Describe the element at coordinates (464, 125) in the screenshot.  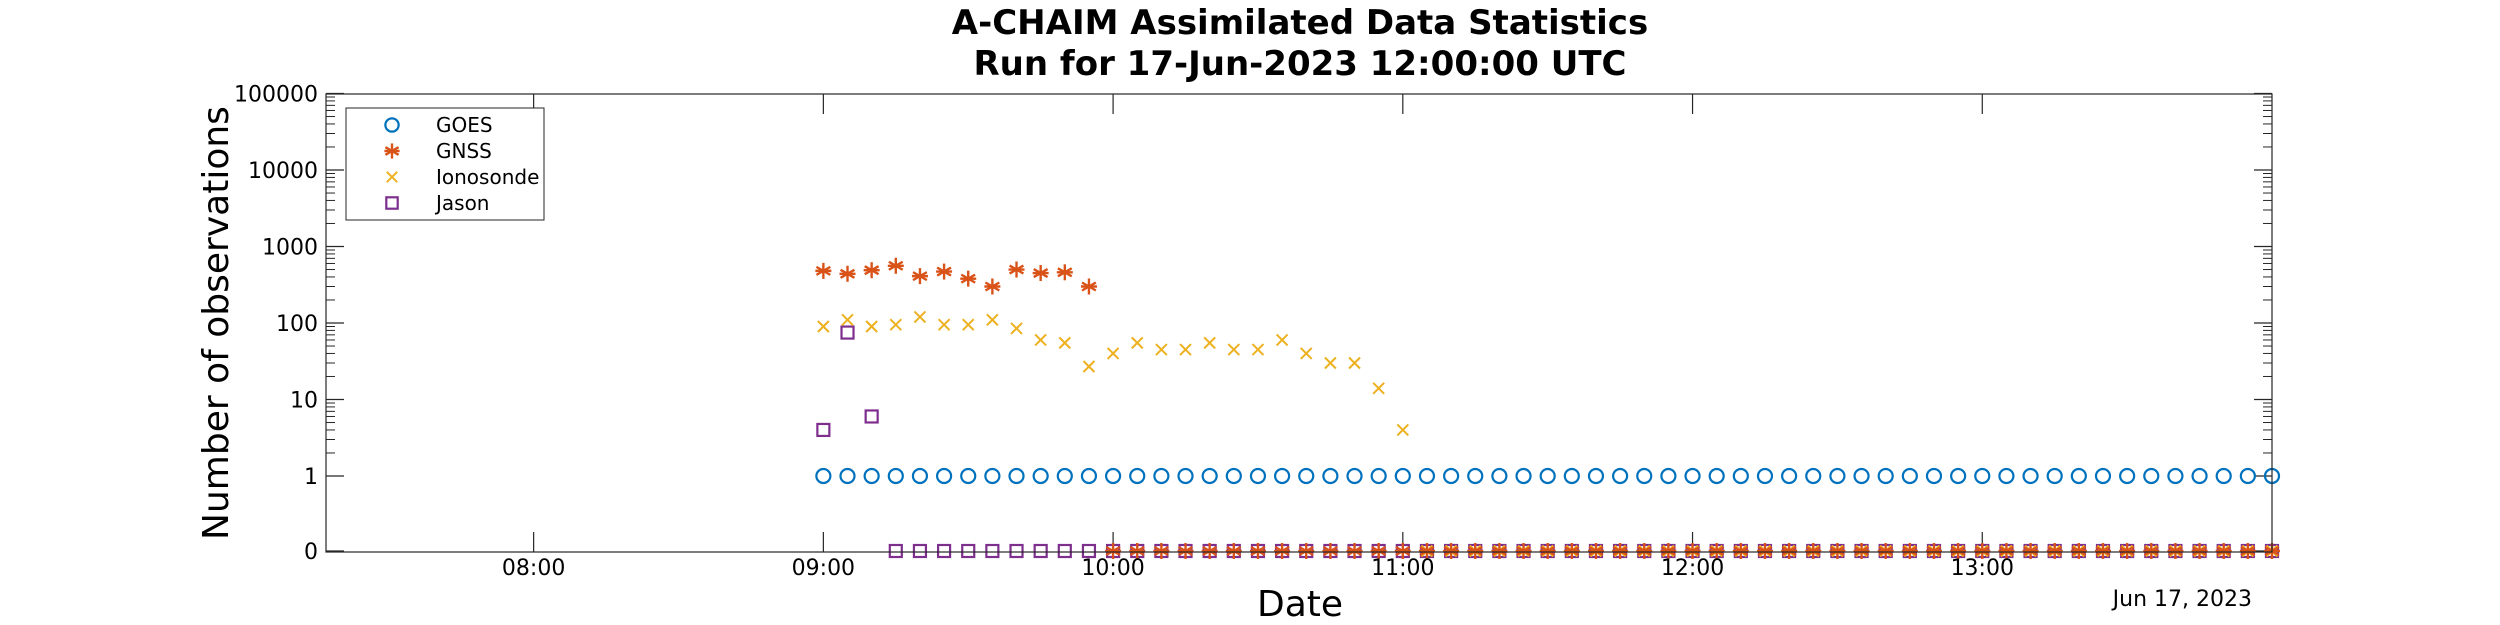
I see `legend-label: GOES` at that location.